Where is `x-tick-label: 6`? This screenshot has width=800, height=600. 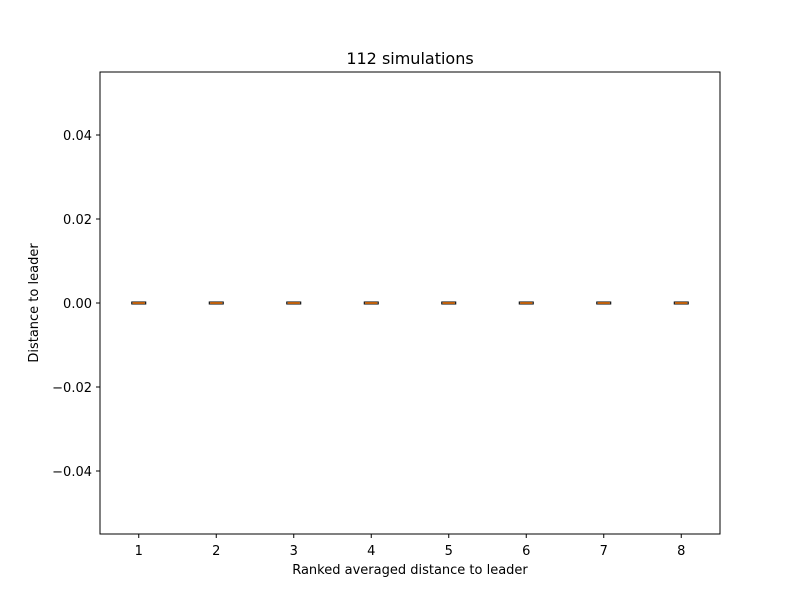 x-tick-label: 6 is located at coordinates (526, 551).